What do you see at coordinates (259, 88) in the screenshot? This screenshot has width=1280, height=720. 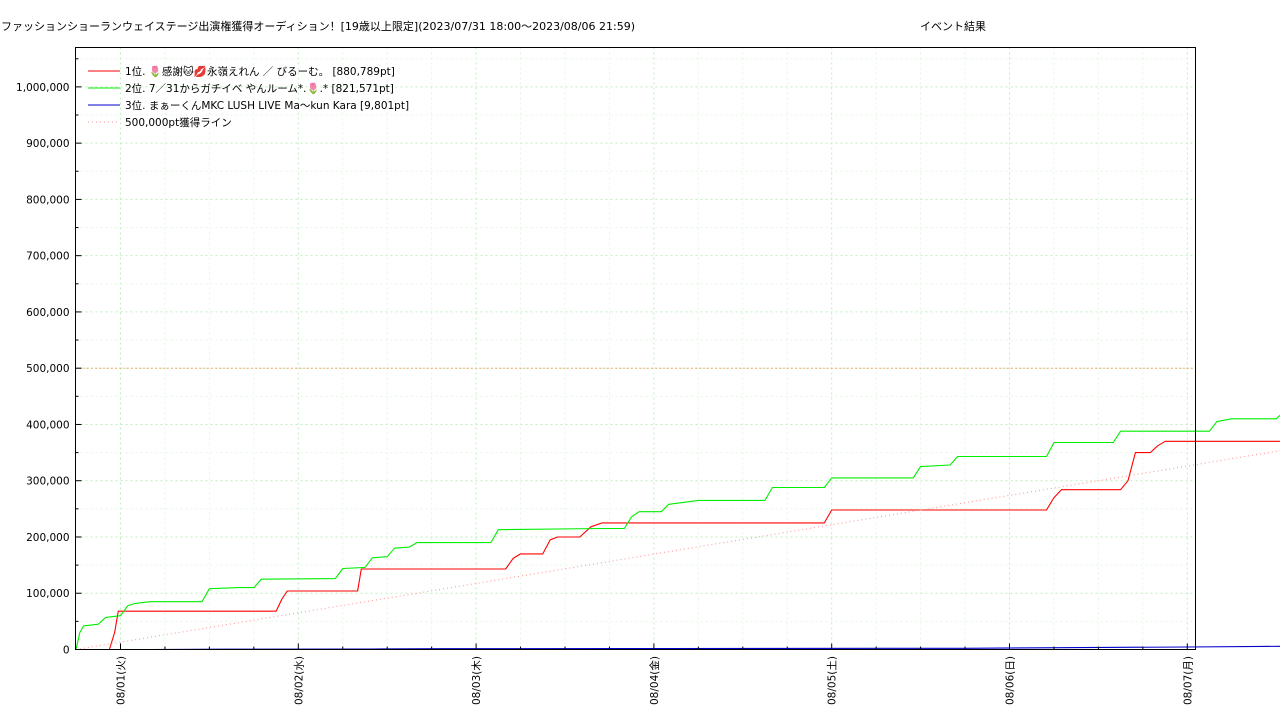 I see `legend-label-2: 2位. 7／31からガチイベ やんルーム*.🌷.* [821,571pt]` at bounding box center [259, 88].